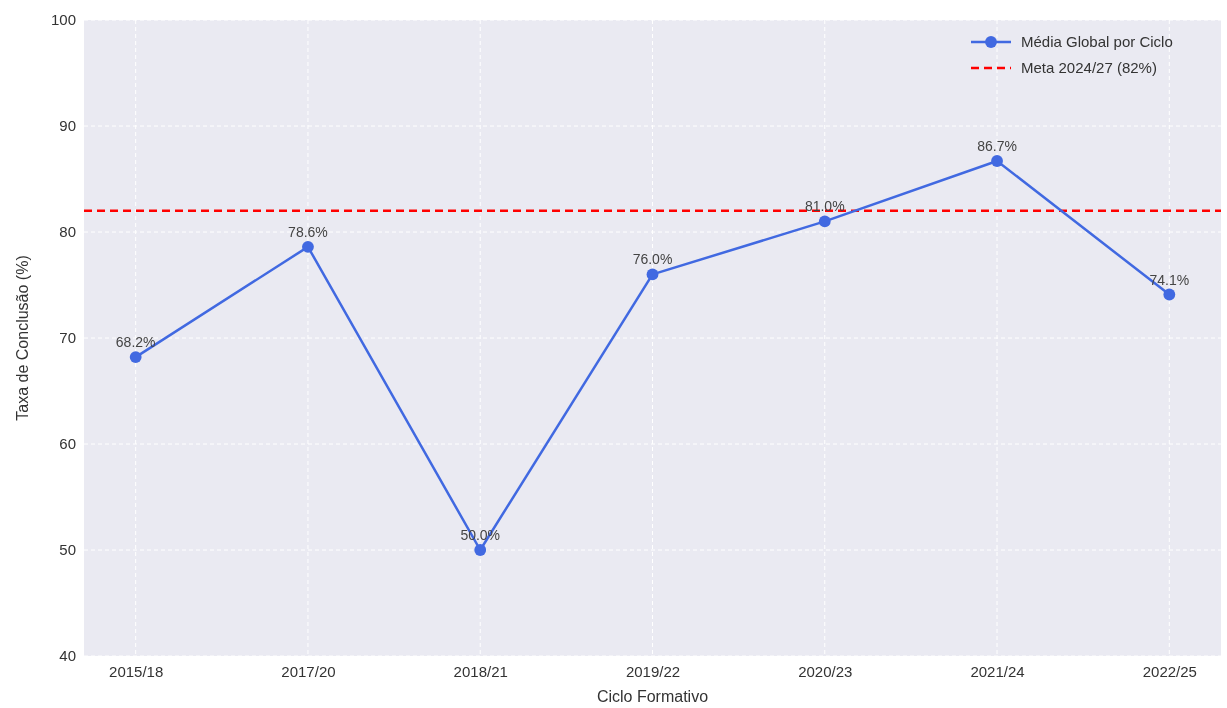 Image resolution: width=1227 pixels, height=708 pixels. I want to click on x-tick-label: 2021/24, so click(997, 671).